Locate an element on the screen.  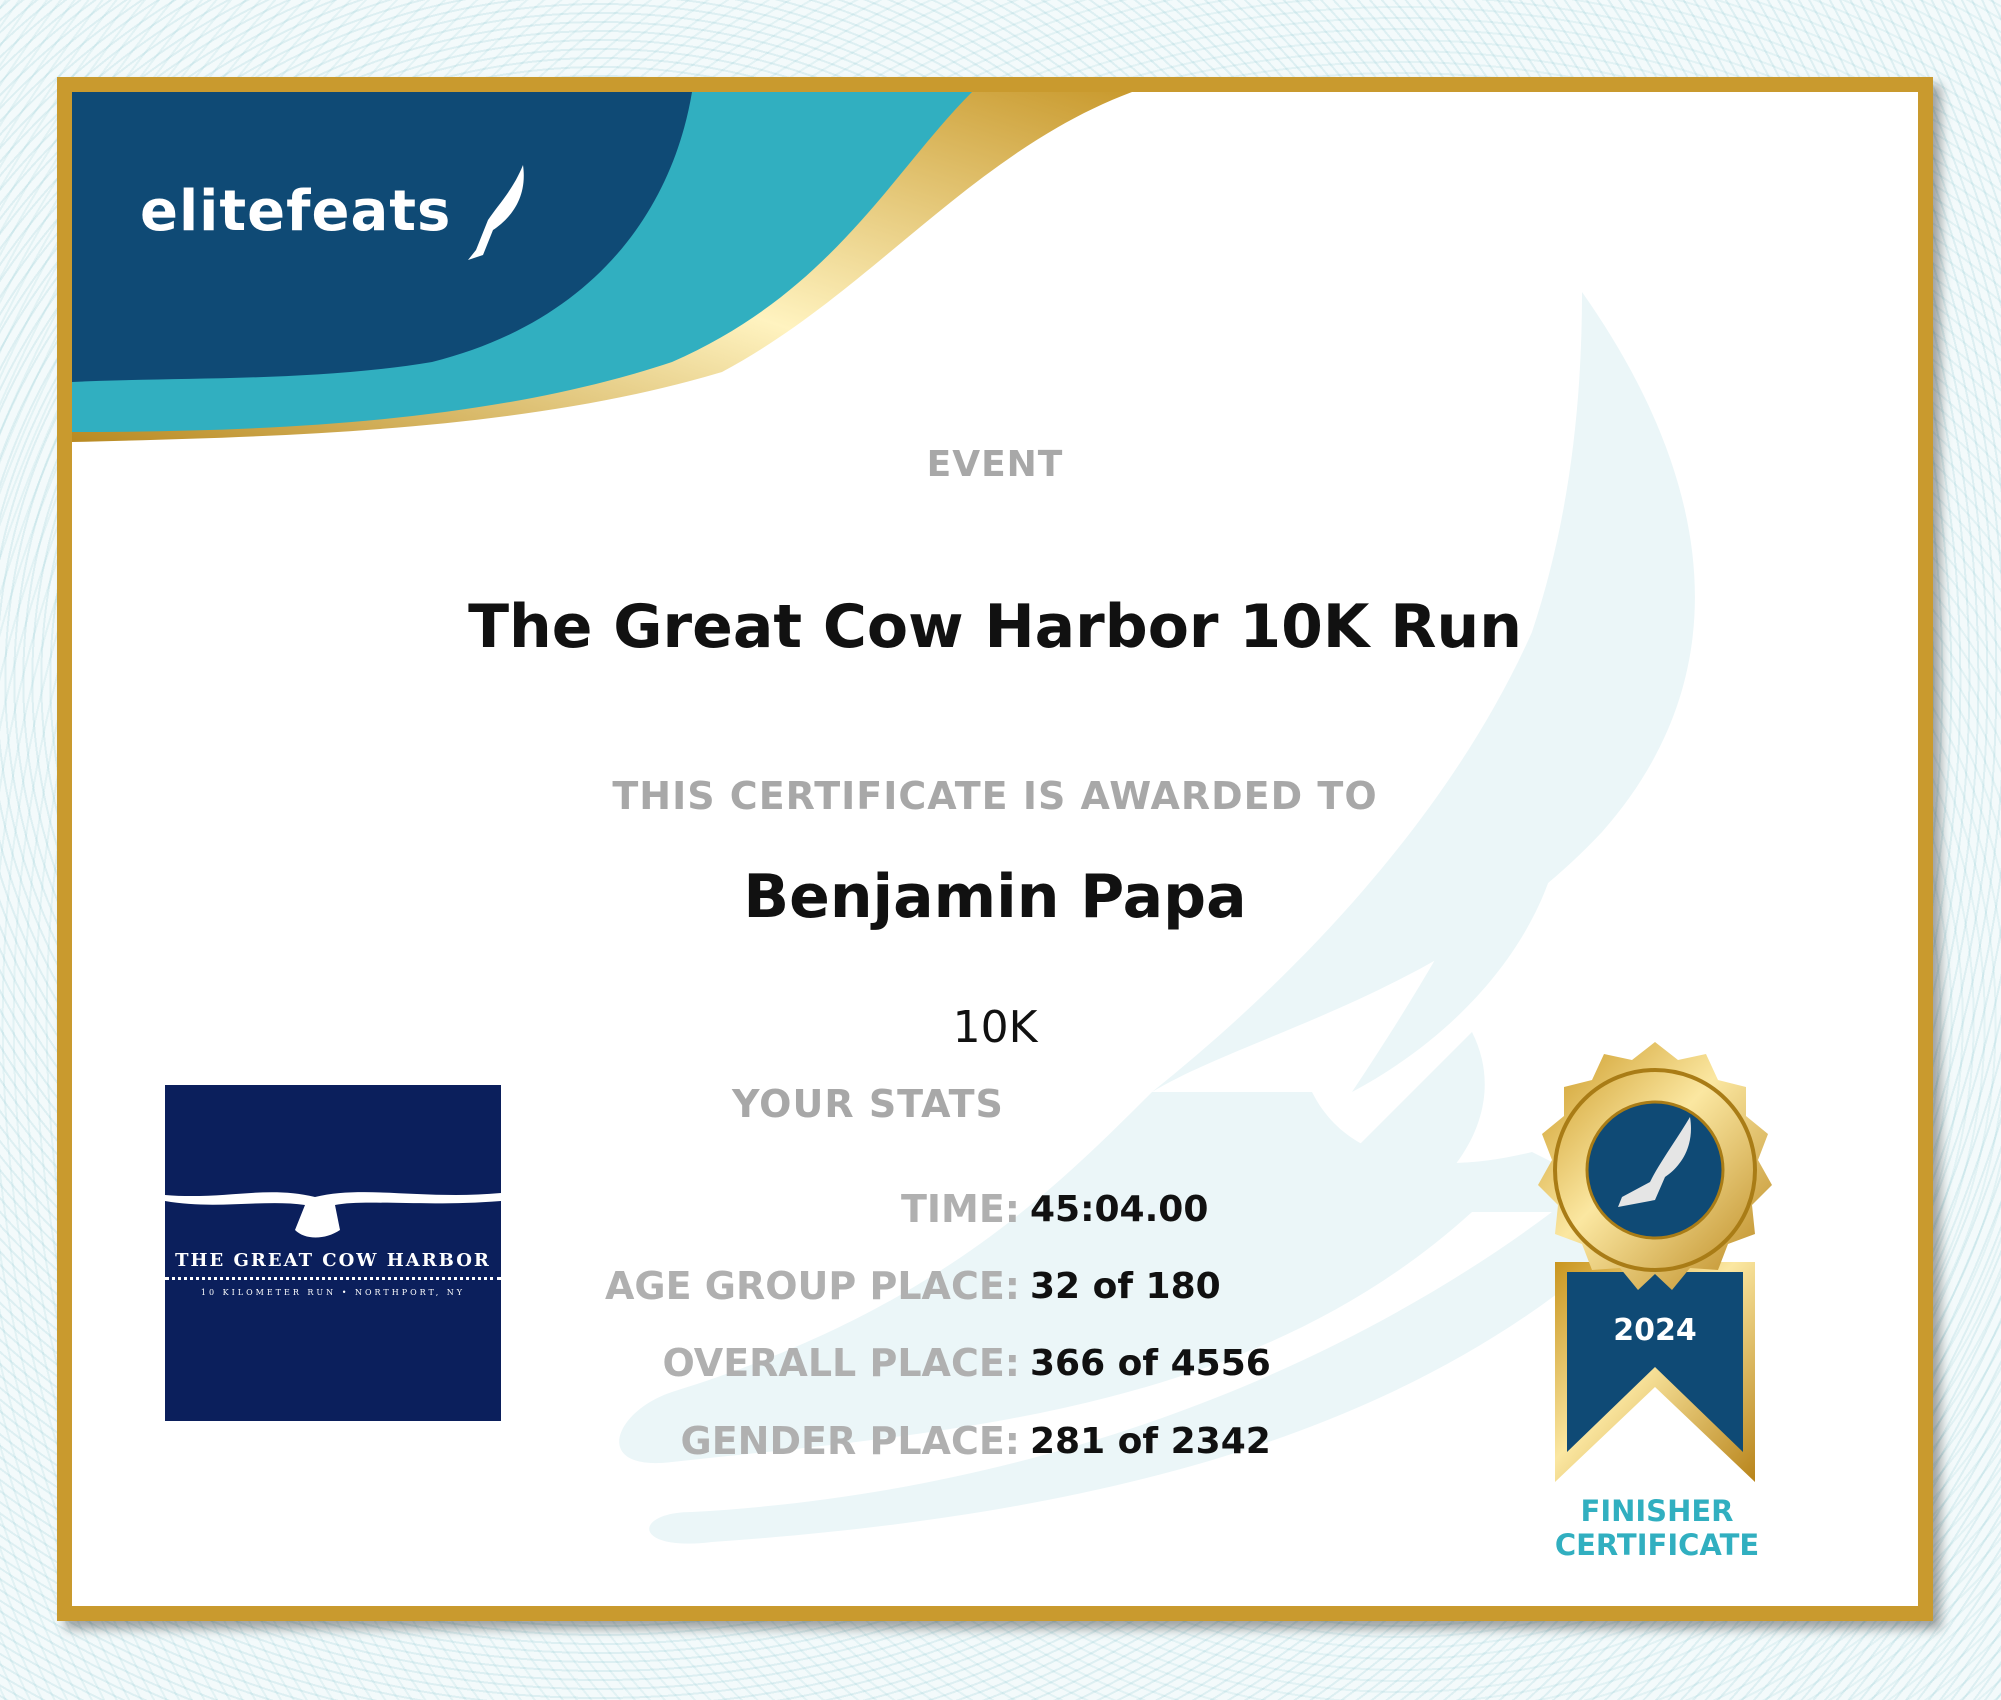
stat-row-time: TIME: 45:04.00 is located at coordinates (1054, 1209).